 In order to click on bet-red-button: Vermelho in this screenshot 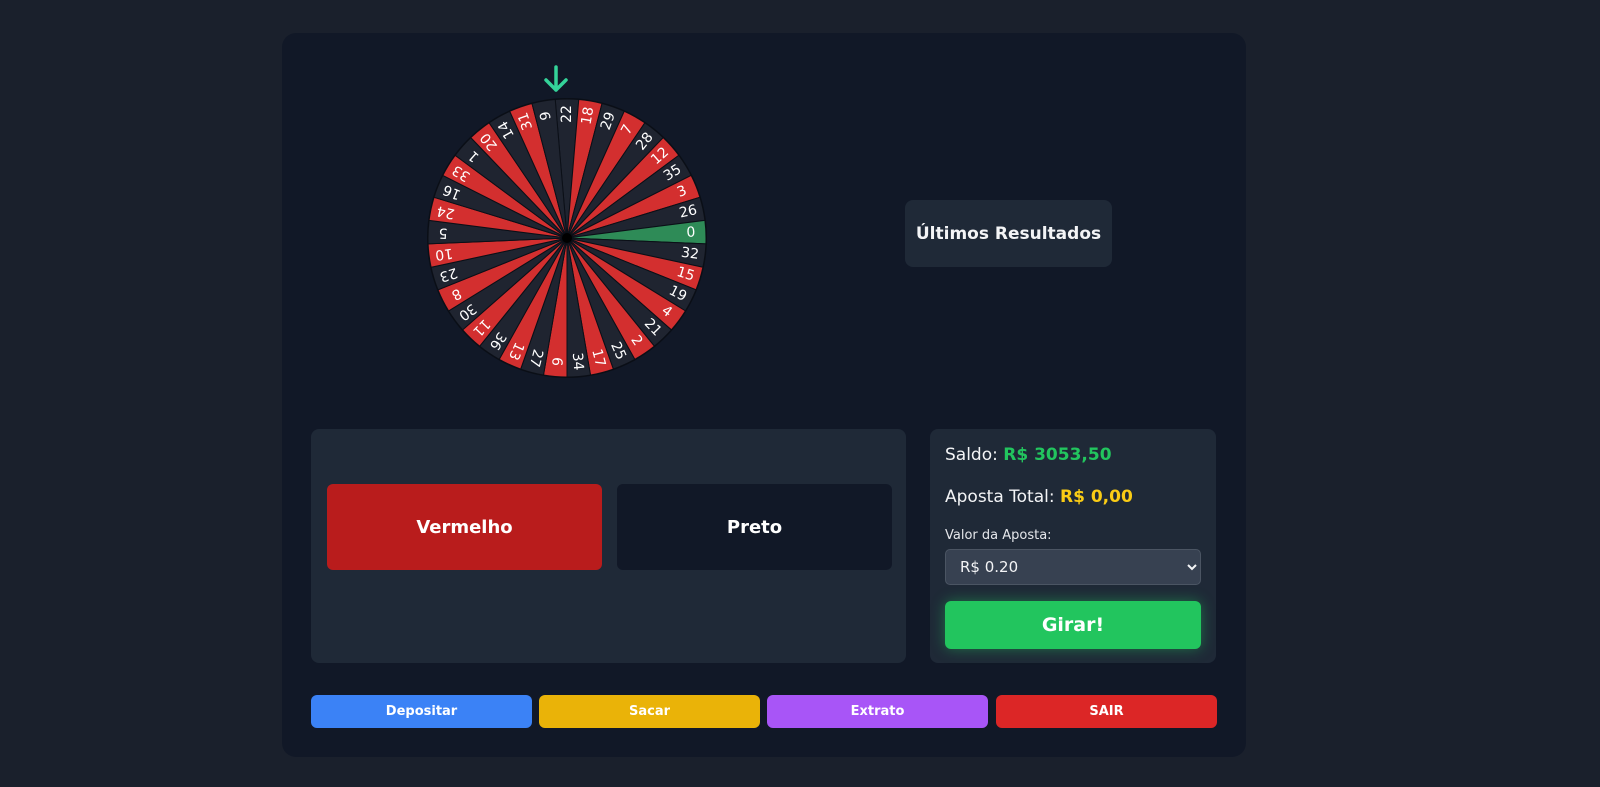, I will do `click(464, 527)`.